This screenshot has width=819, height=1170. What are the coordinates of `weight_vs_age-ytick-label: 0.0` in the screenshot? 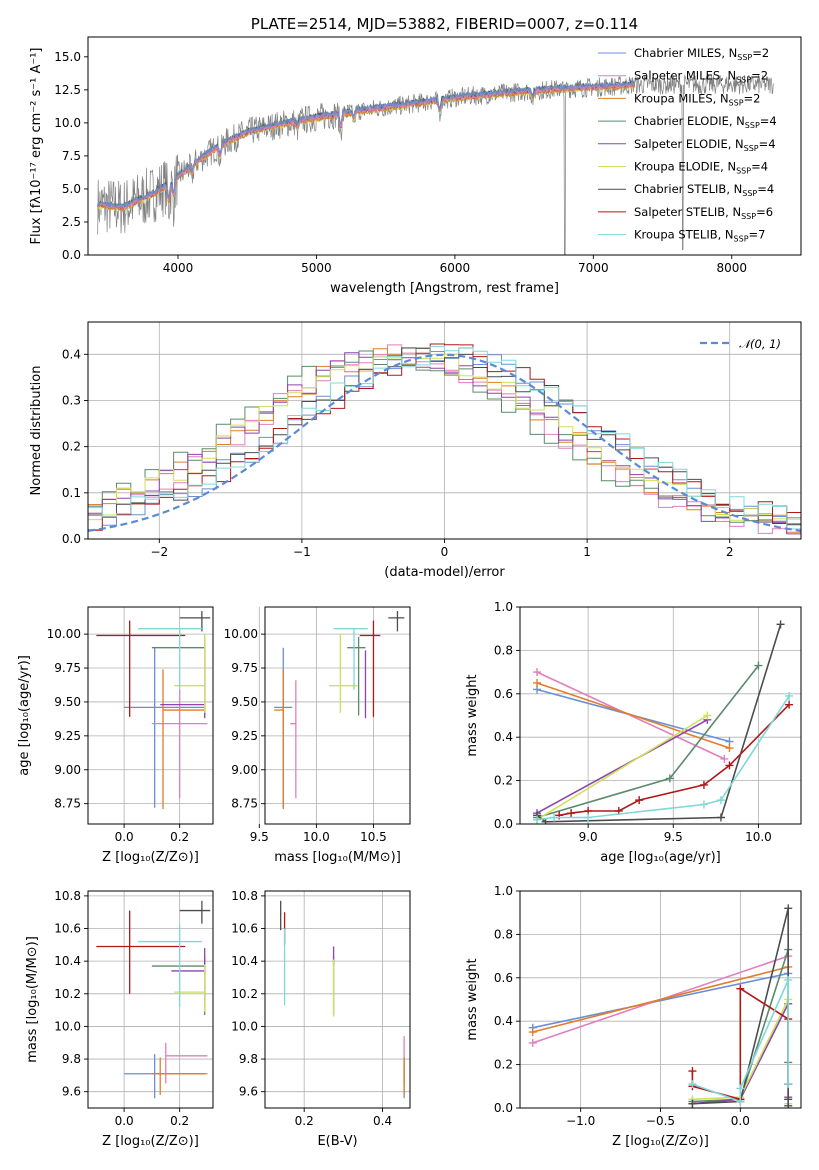 It's located at (503, 824).